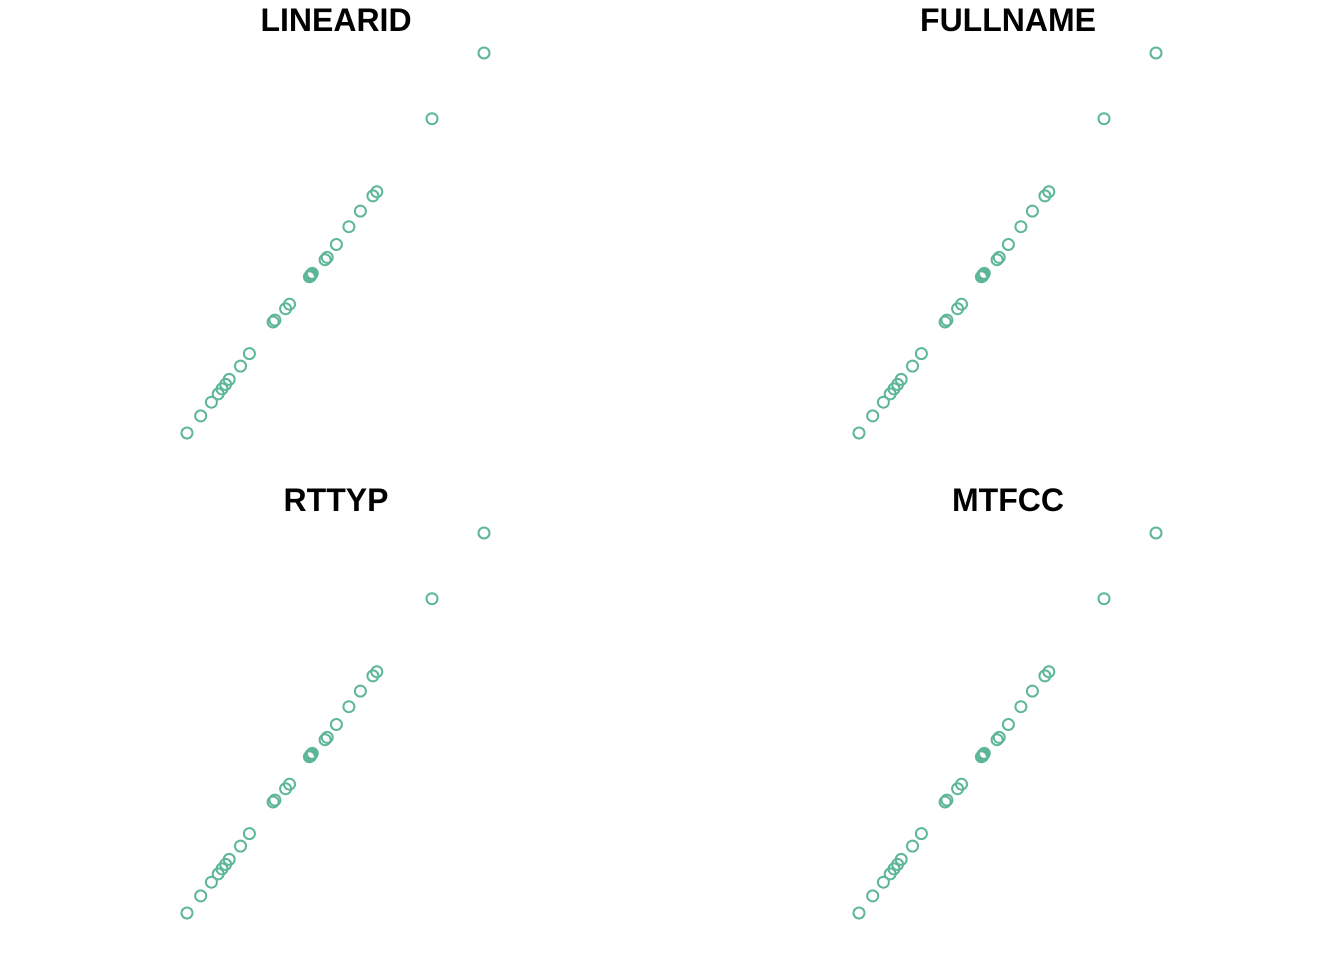 Image resolution: width=1344 pixels, height=960 pixels. I want to click on panel-rttyp: RTTYP, so click(336, 700).